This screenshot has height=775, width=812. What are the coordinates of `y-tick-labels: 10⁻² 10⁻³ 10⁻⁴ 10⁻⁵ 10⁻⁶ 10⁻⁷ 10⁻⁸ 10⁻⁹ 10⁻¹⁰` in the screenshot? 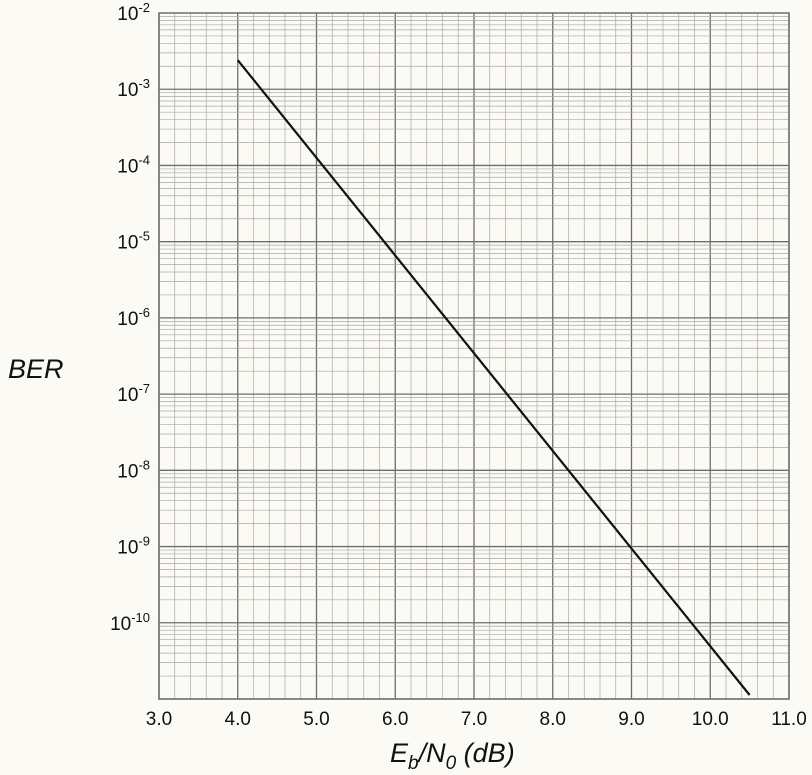 It's located at (130, 317).